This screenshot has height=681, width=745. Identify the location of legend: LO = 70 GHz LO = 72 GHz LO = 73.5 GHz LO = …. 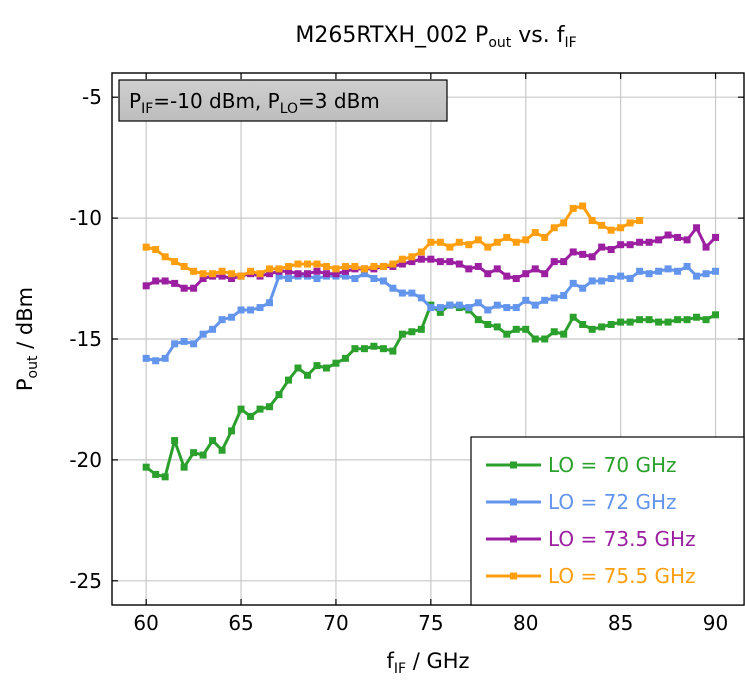
(607, 521).